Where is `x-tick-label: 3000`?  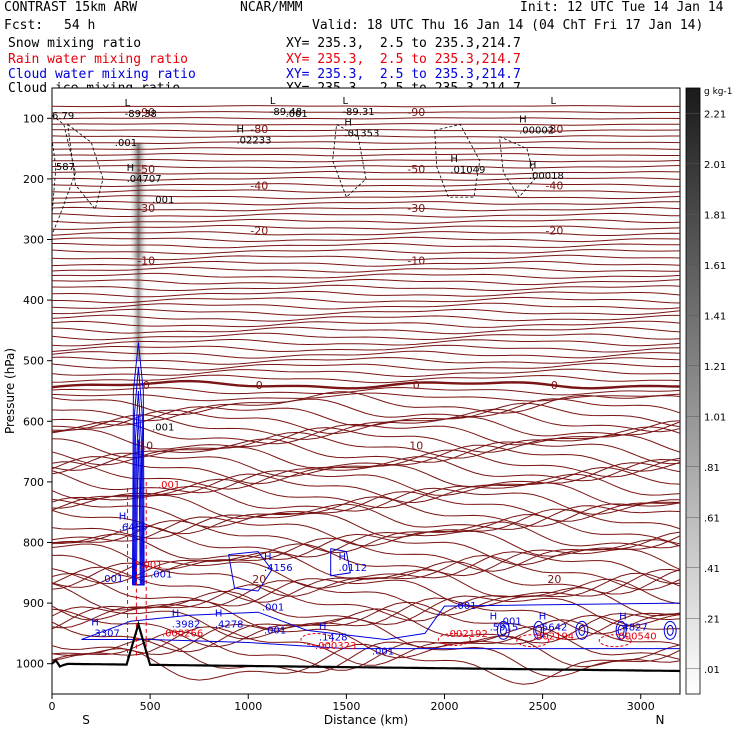
x-tick-label: 3000 is located at coordinates (641, 706).